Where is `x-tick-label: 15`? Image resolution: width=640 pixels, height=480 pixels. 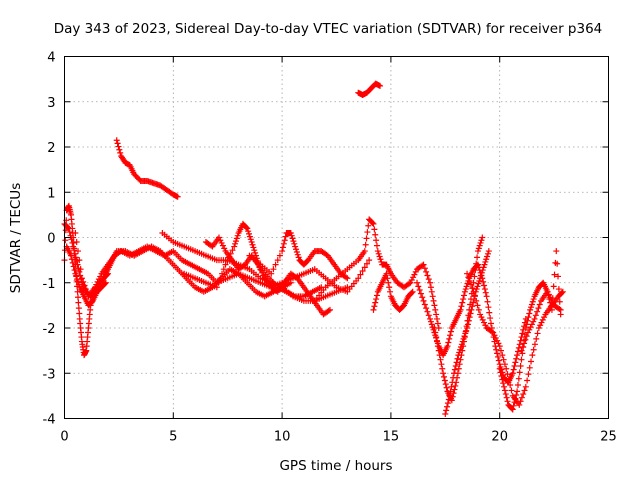
x-tick-label: 15 is located at coordinates (391, 437).